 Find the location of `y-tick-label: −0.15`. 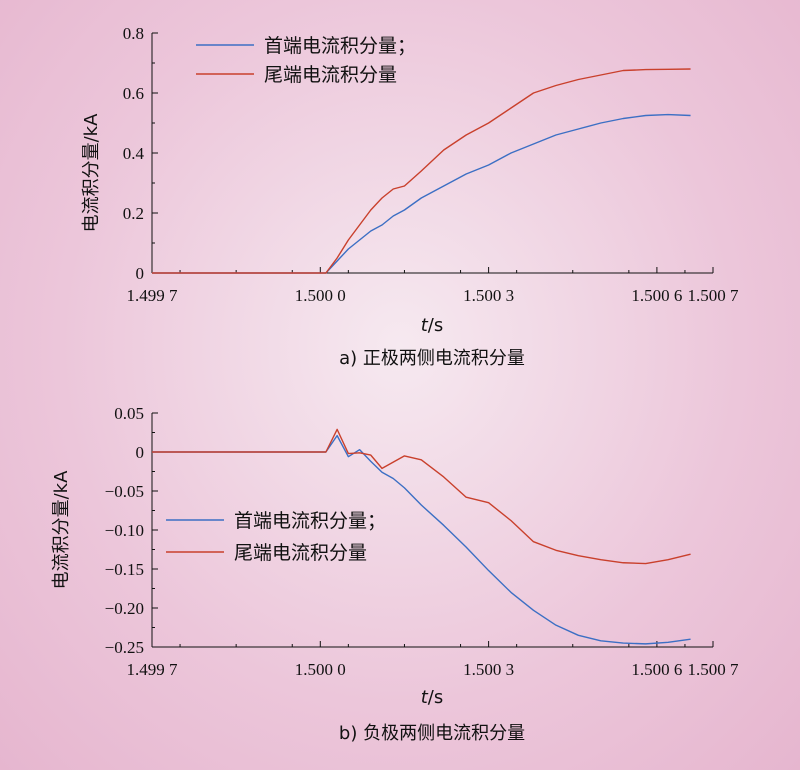

y-tick-label: −0.15 is located at coordinates (124, 569).